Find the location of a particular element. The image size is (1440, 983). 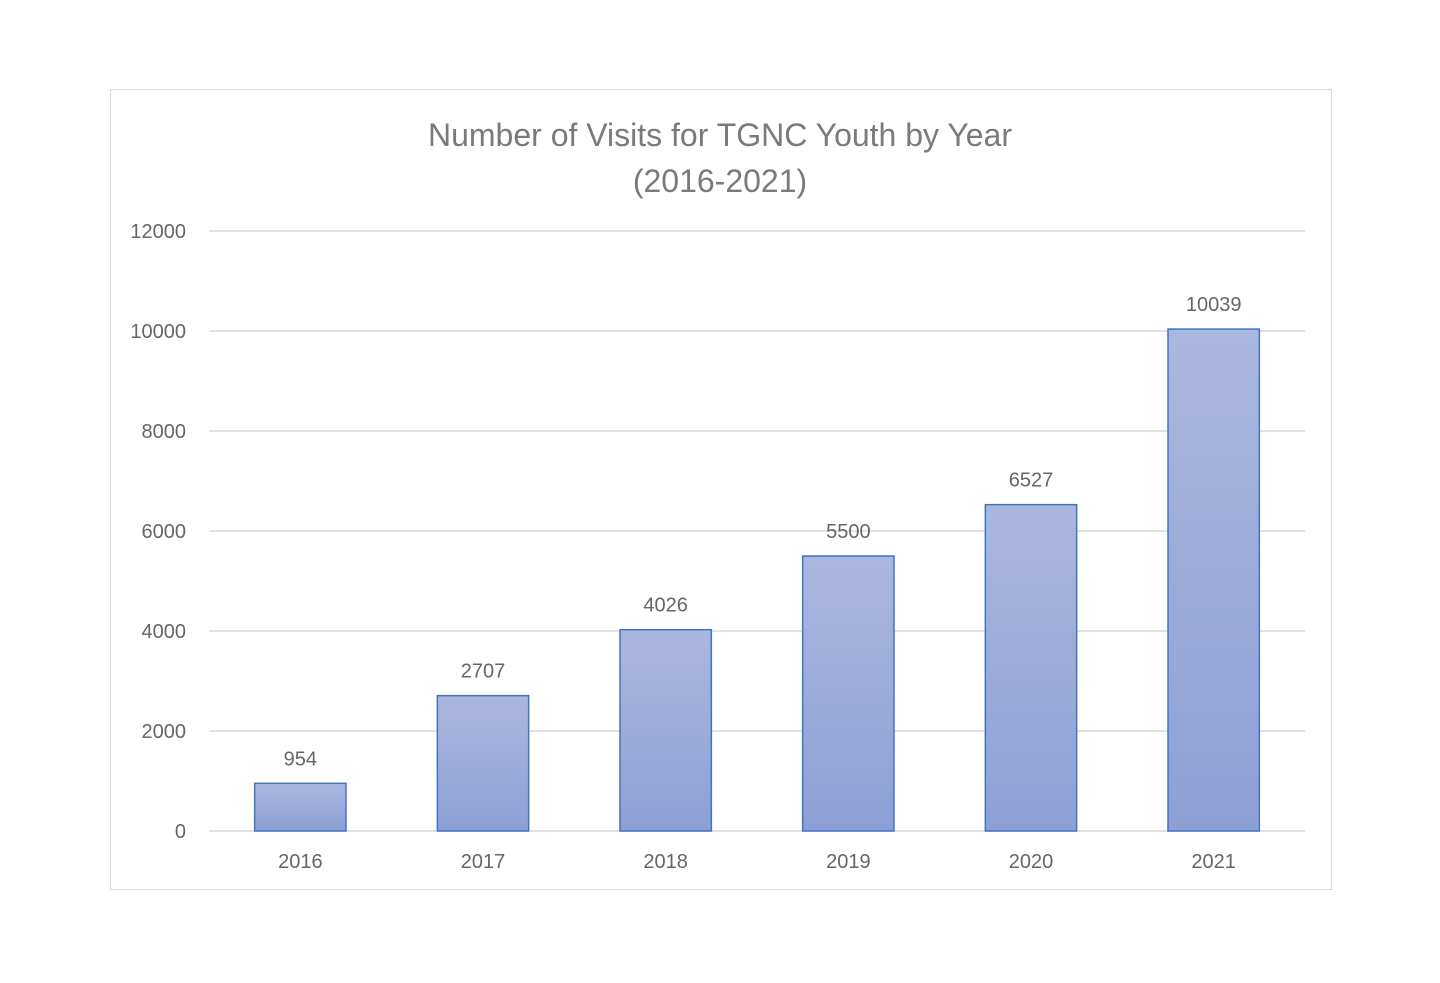

x-tick-label: 2016 is located at coordinates (300, 862).